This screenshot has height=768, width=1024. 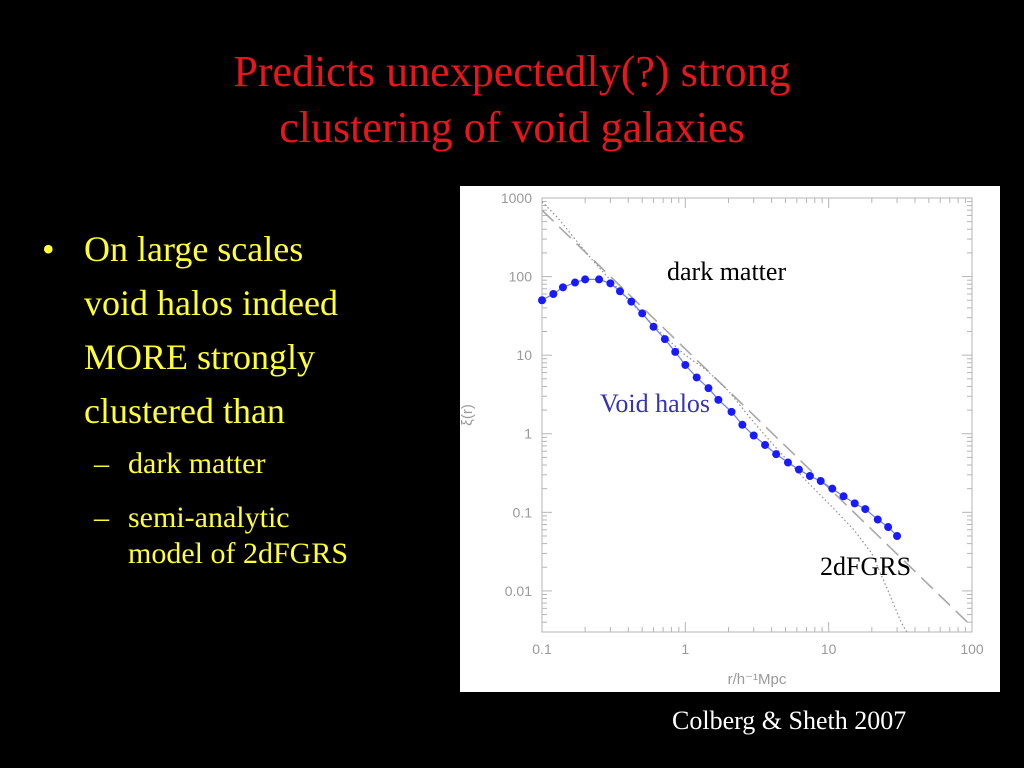 What do you see at coordinates (542, 649) in the screenshot?
I see `x-tick-label: 0.1` at bounding box center [542, 649].